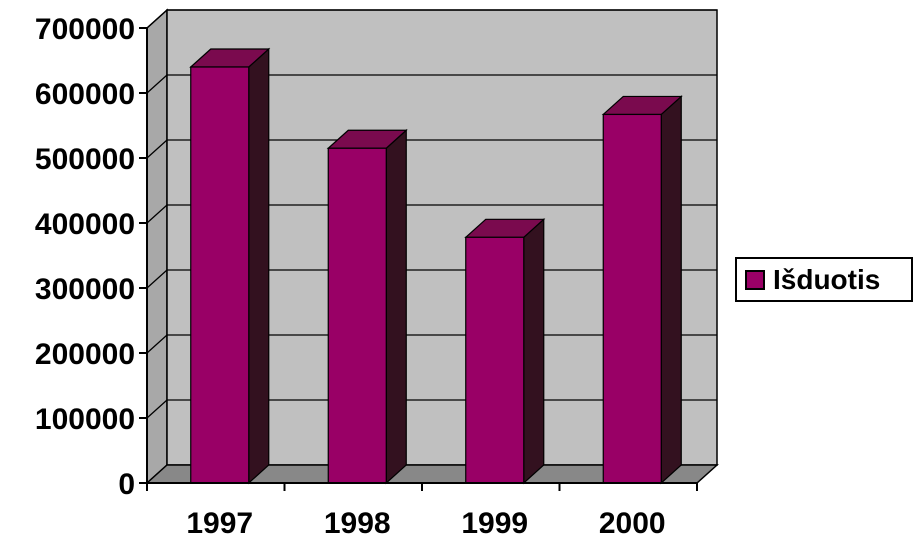 The image size is (924, 541). What do you see at coordinates (85, 224) in the screenshot?
I see `y-tick-label: 400000` at bounding box center [85, 224].